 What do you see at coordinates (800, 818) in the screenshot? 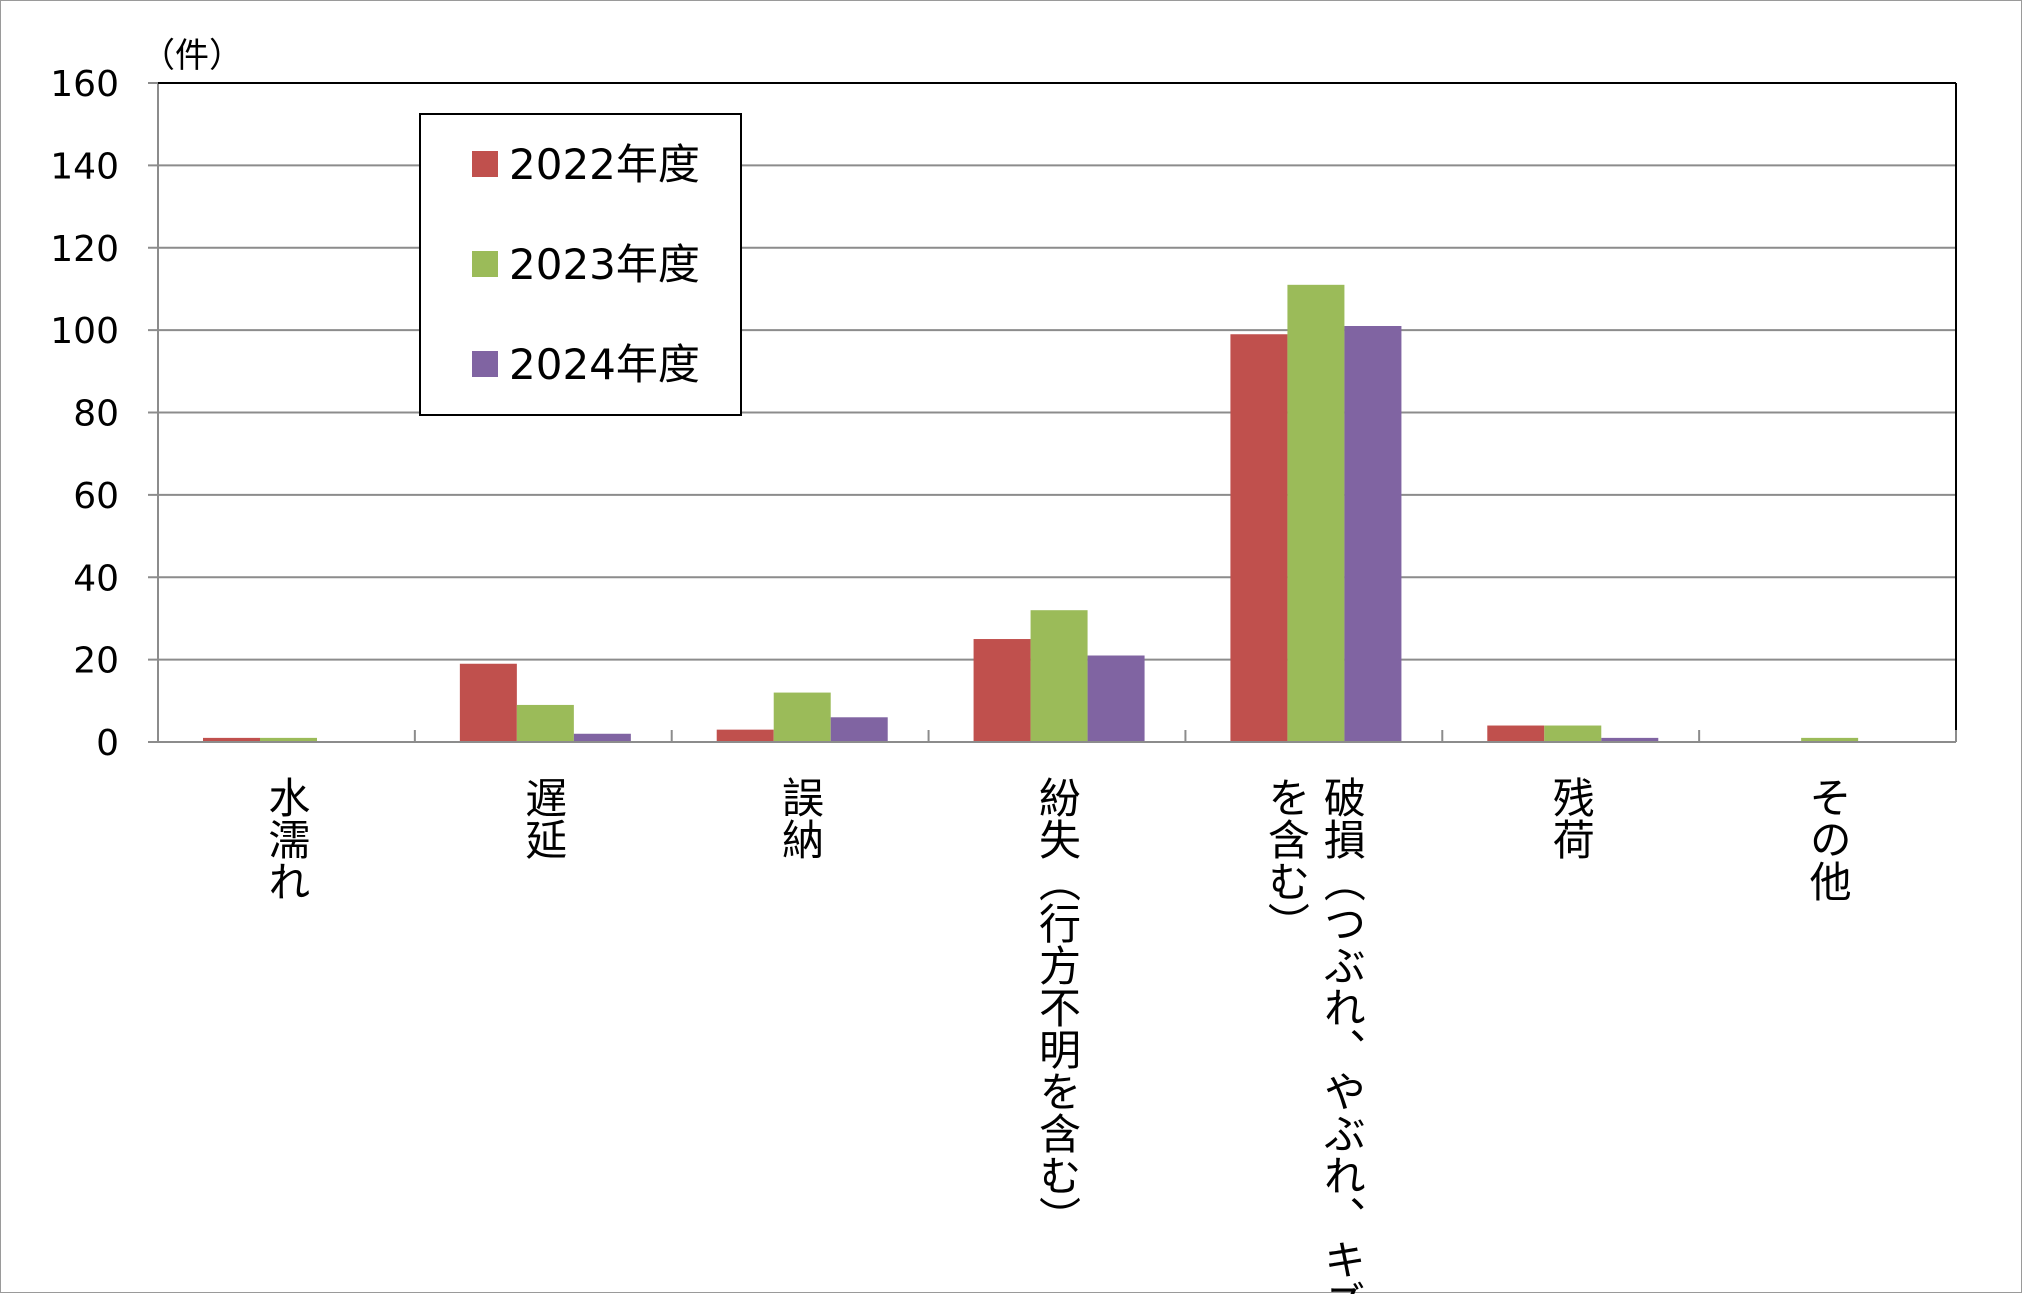
I see `x-category-label: 誤納` at bounding box center [800, 818].